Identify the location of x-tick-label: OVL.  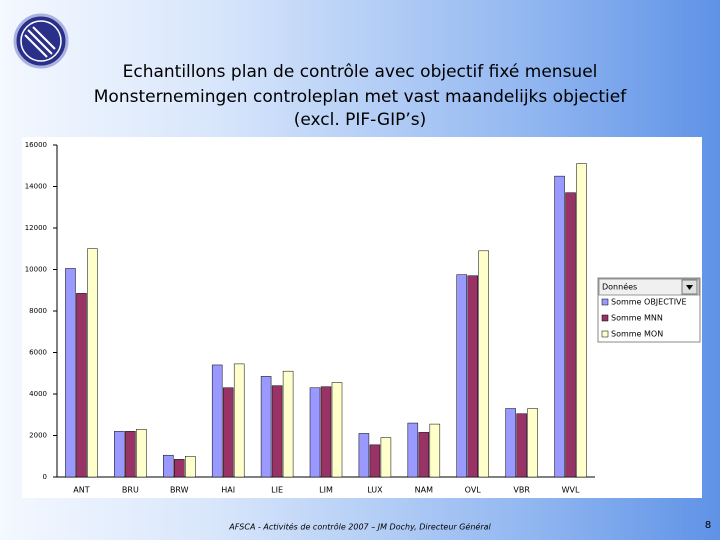
(473, 490).